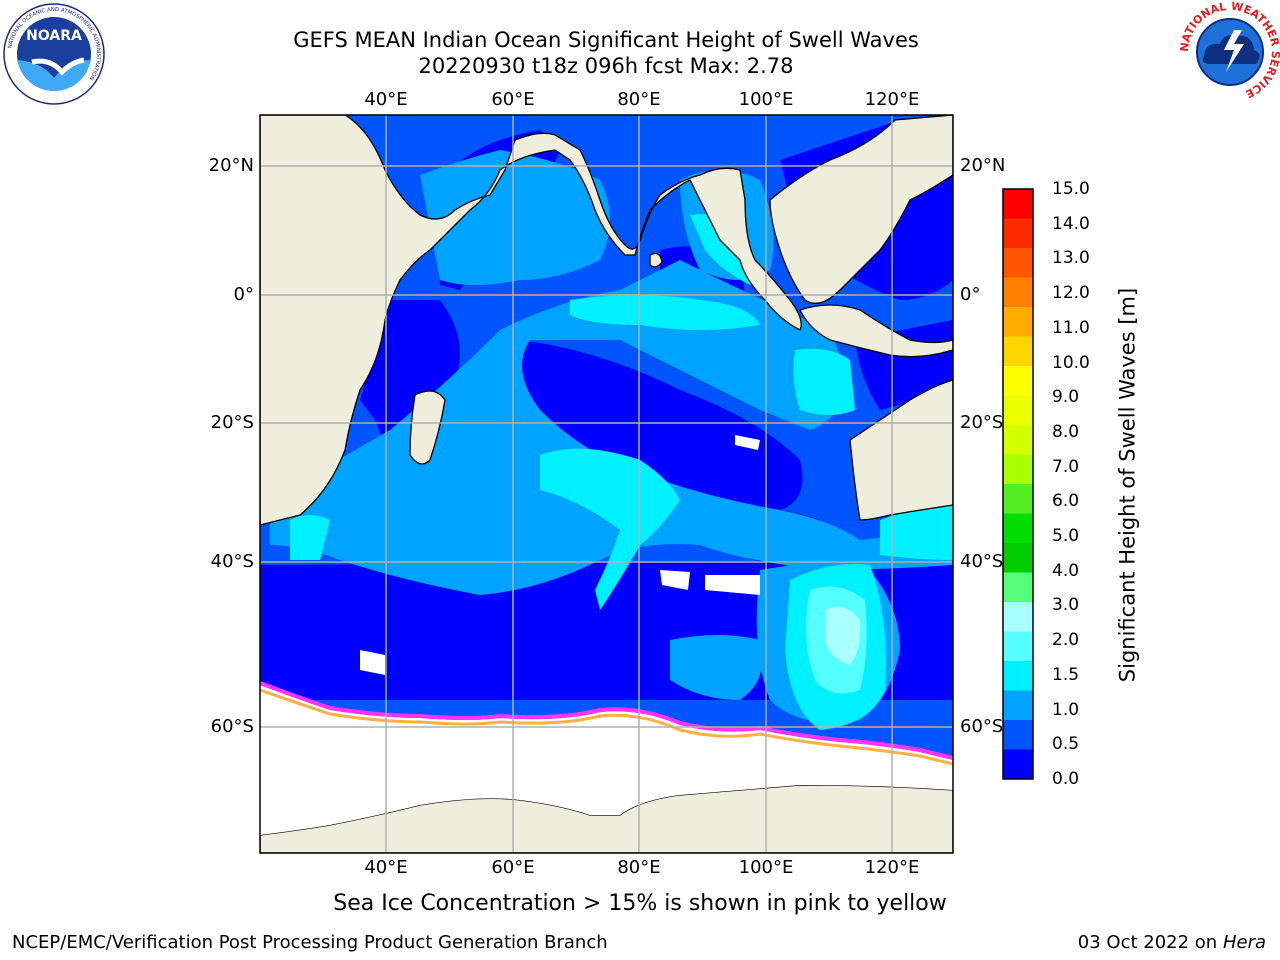 The image size is (1280, 960). Describe the element at coordinates (1066, 536) in the screenshot. I see `colorbar-tick-label: 5.0` at that location.